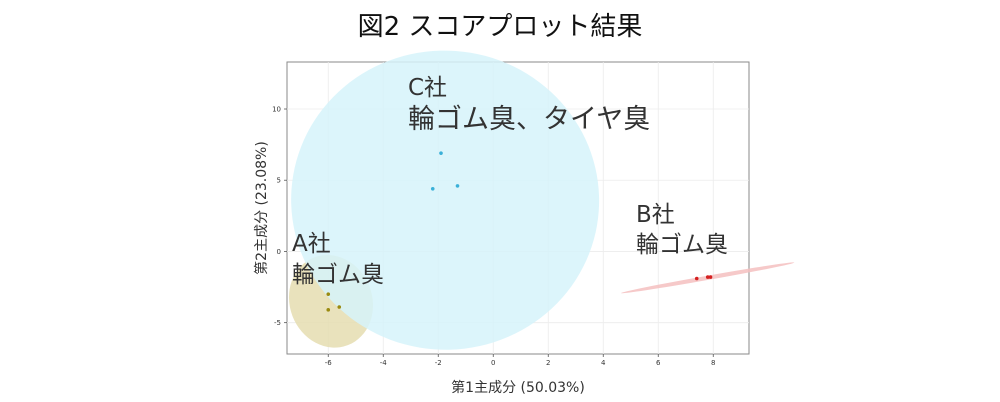 The image size is (1000, 402). What do you see at coordinates (518, 387) in the screenshot?
I see `x-axis-label: 第1主成分 (50.03%)` at bounding box center [518, 387].